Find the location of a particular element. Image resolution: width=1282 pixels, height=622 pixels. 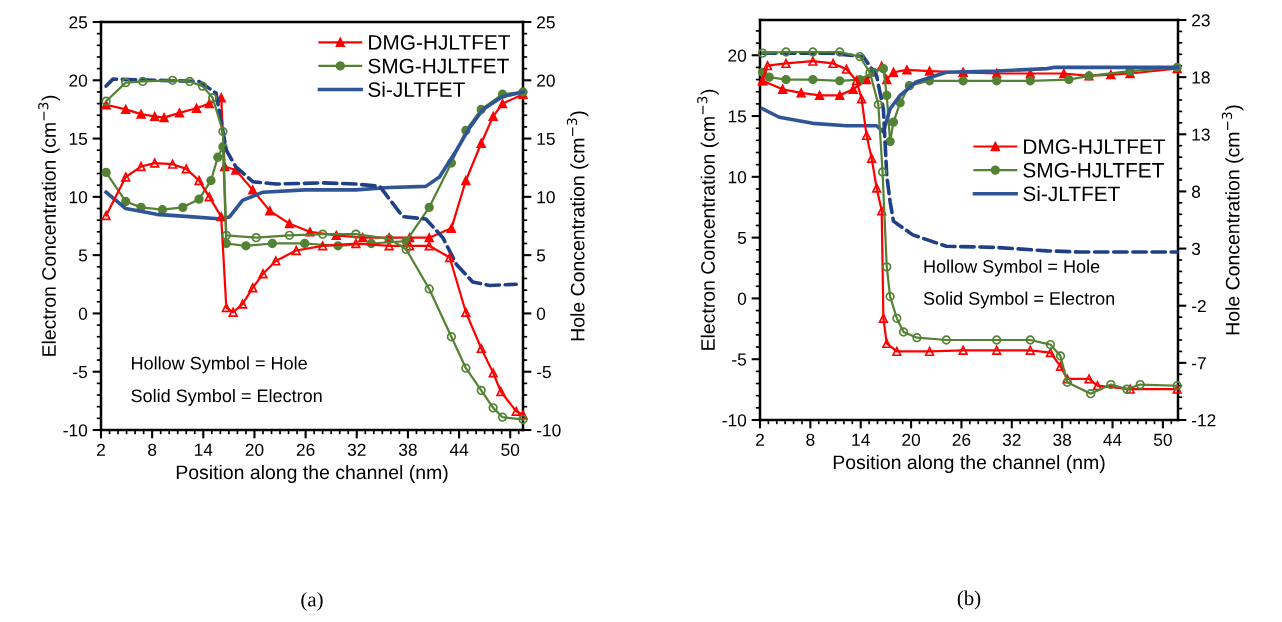

y2-tick-label: 13 is located at coordinates (1201, 134).